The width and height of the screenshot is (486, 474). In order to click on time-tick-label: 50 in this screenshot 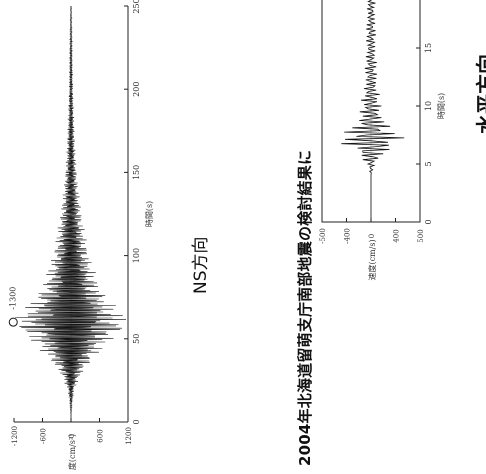, I will do `click(136, 339)`.